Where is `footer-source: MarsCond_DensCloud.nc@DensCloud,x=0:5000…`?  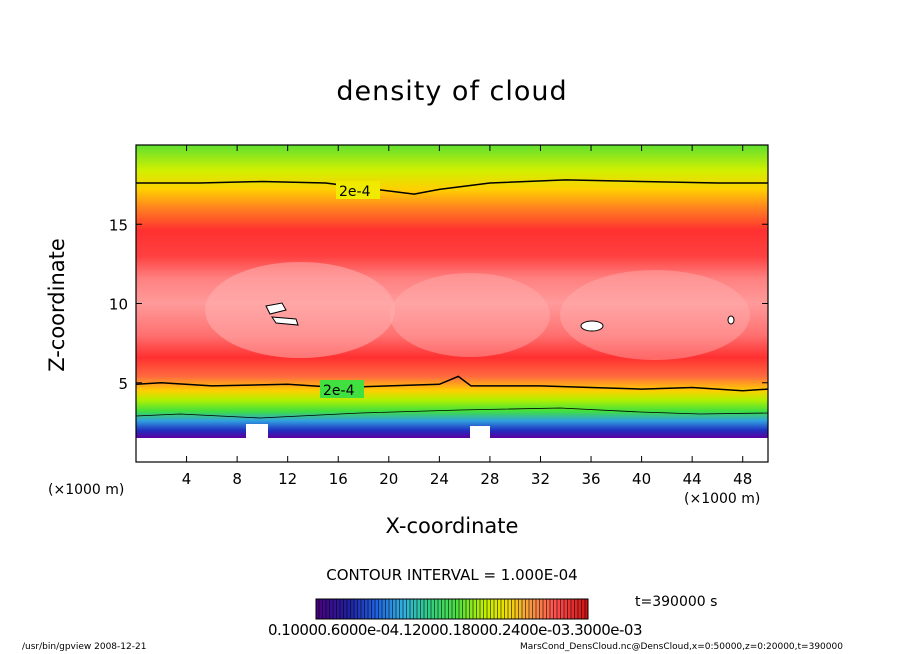
footer-source: MarsCond_DensCloud.nc@DensCloud,x=0:5000… is located at coordinates (681, 647).